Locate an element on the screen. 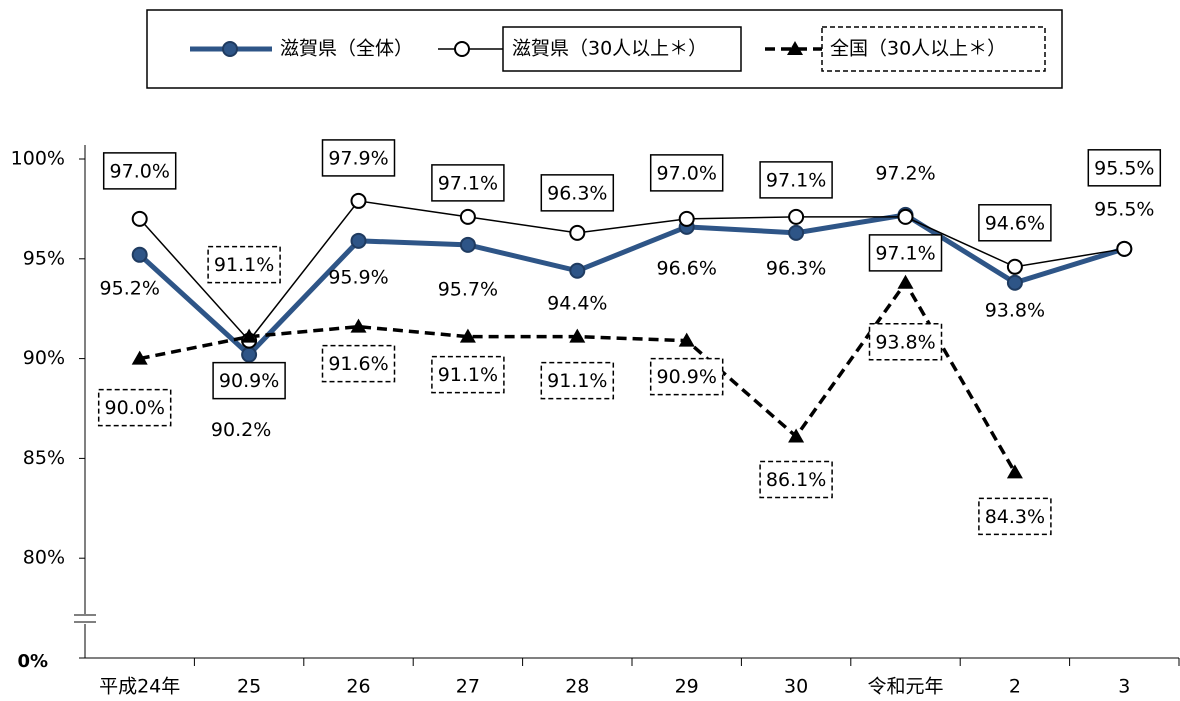 The width and height of the screenshot is (1180, 701). legend-box is located at coordinates (604, 49).